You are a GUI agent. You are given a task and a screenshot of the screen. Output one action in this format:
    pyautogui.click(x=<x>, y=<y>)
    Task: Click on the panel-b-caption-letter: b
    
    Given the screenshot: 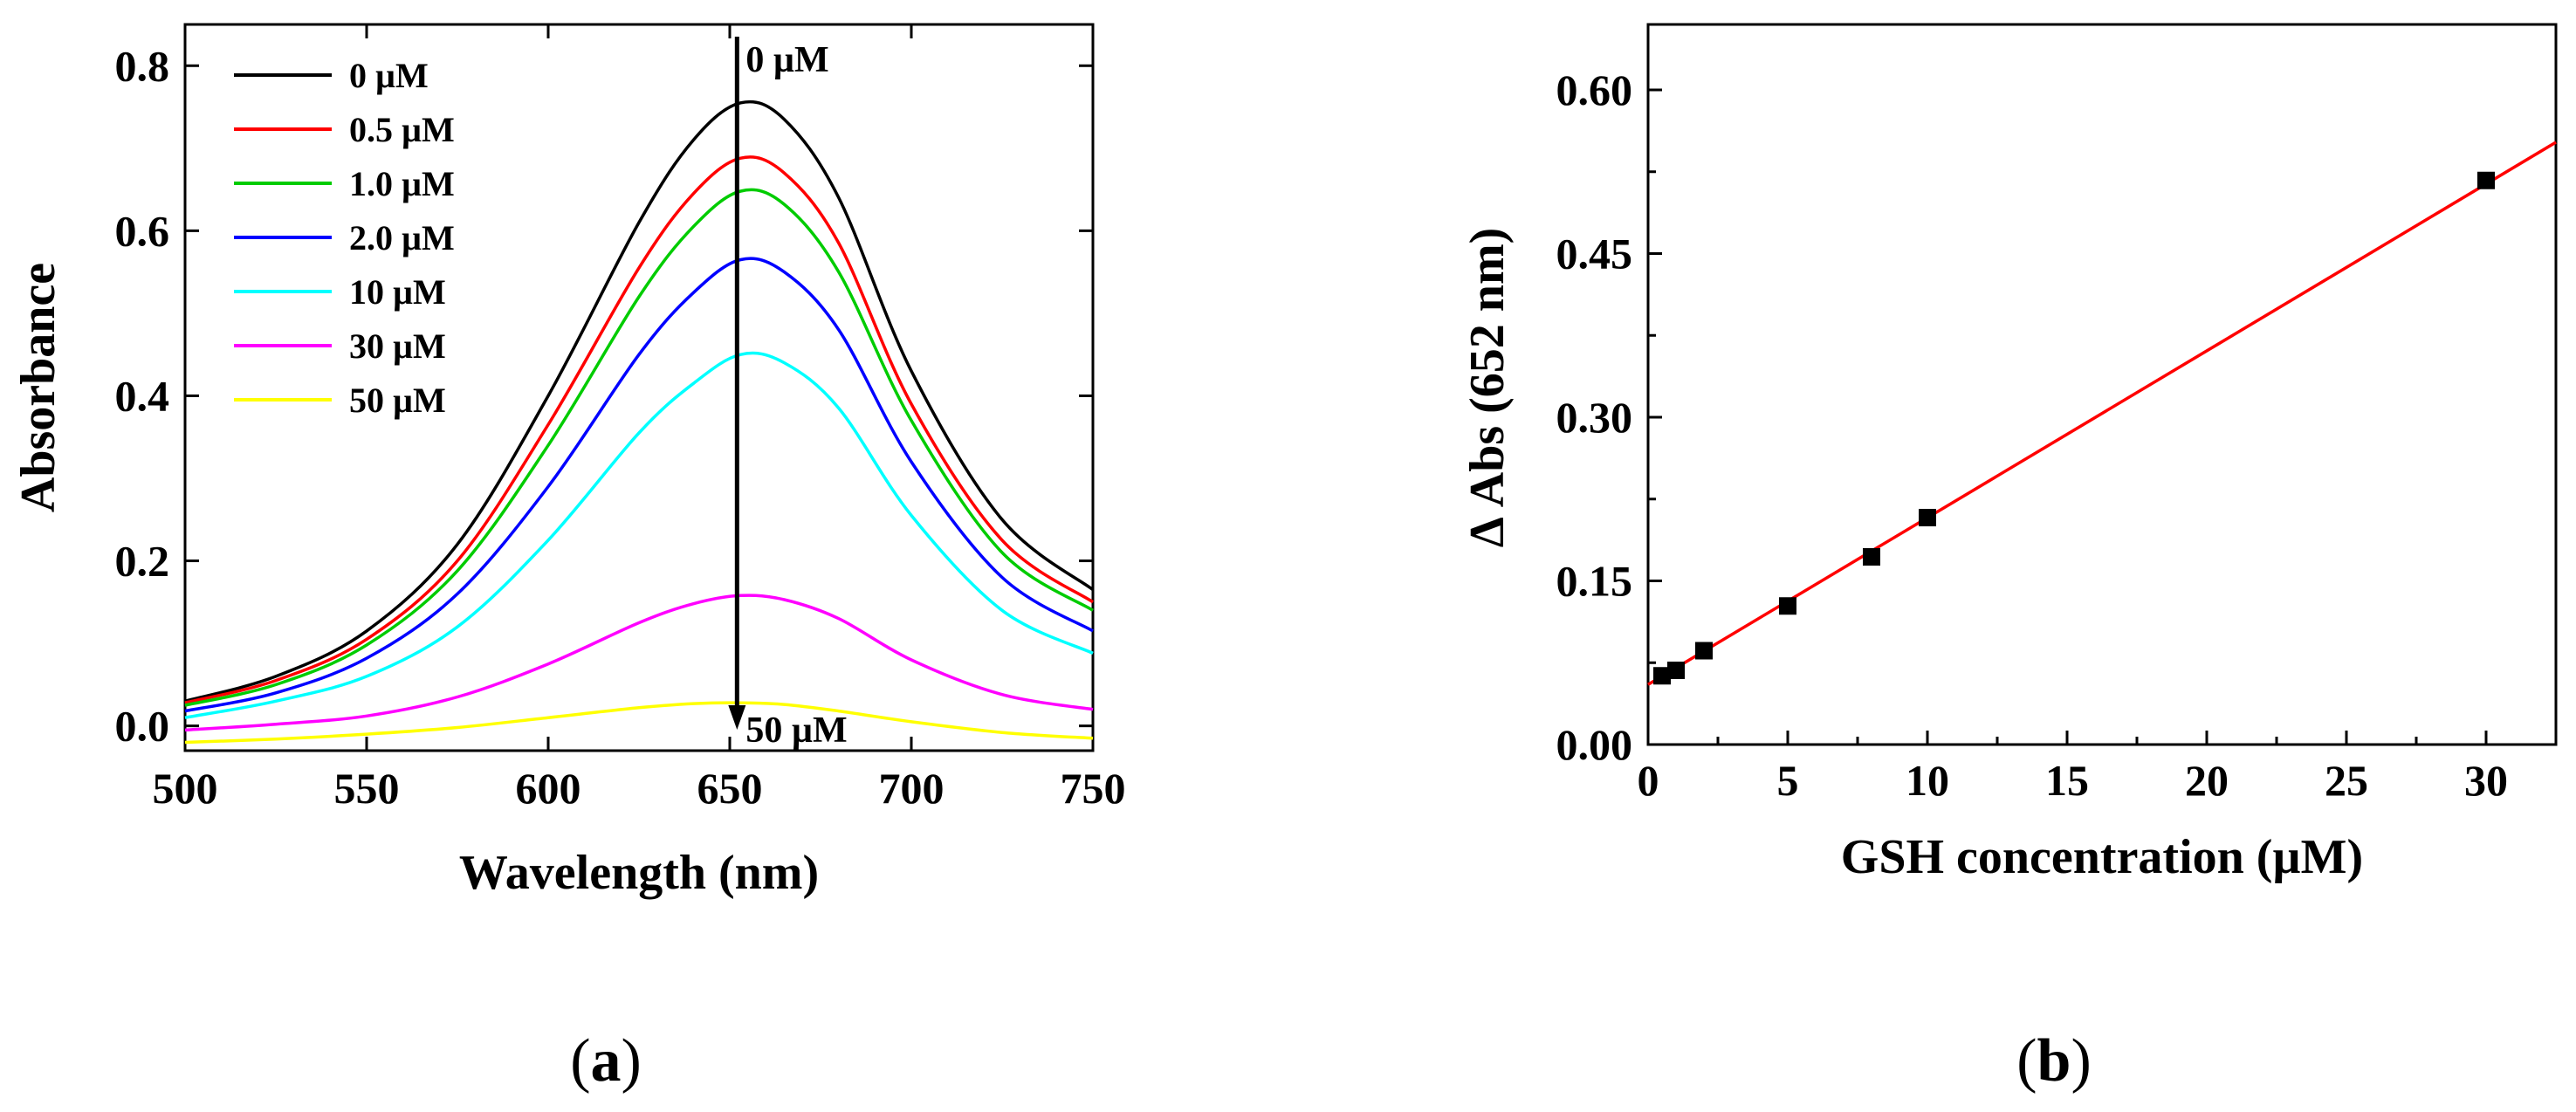 What is the action you would take?
    pyautogui.click(x=2054, y=1061)
    